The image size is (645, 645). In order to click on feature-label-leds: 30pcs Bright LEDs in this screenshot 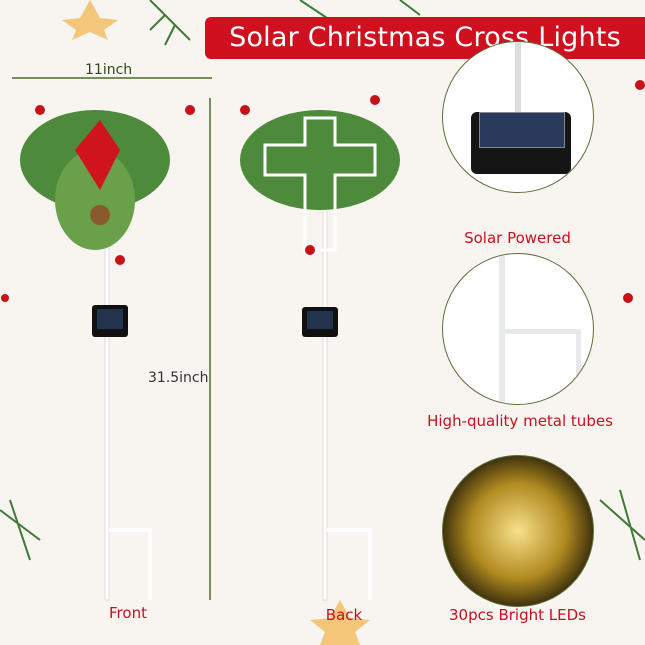, I will do `click(517, 615)`.